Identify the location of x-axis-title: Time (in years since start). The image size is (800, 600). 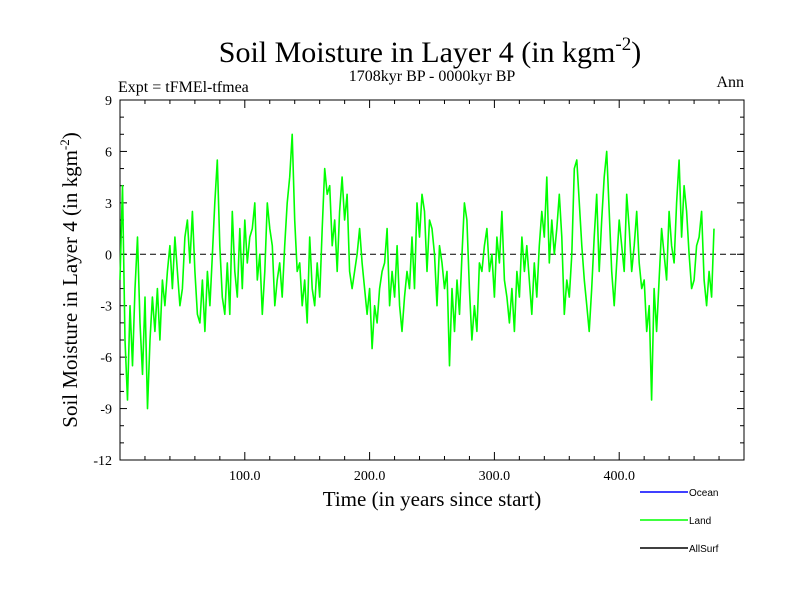
(432, 499).